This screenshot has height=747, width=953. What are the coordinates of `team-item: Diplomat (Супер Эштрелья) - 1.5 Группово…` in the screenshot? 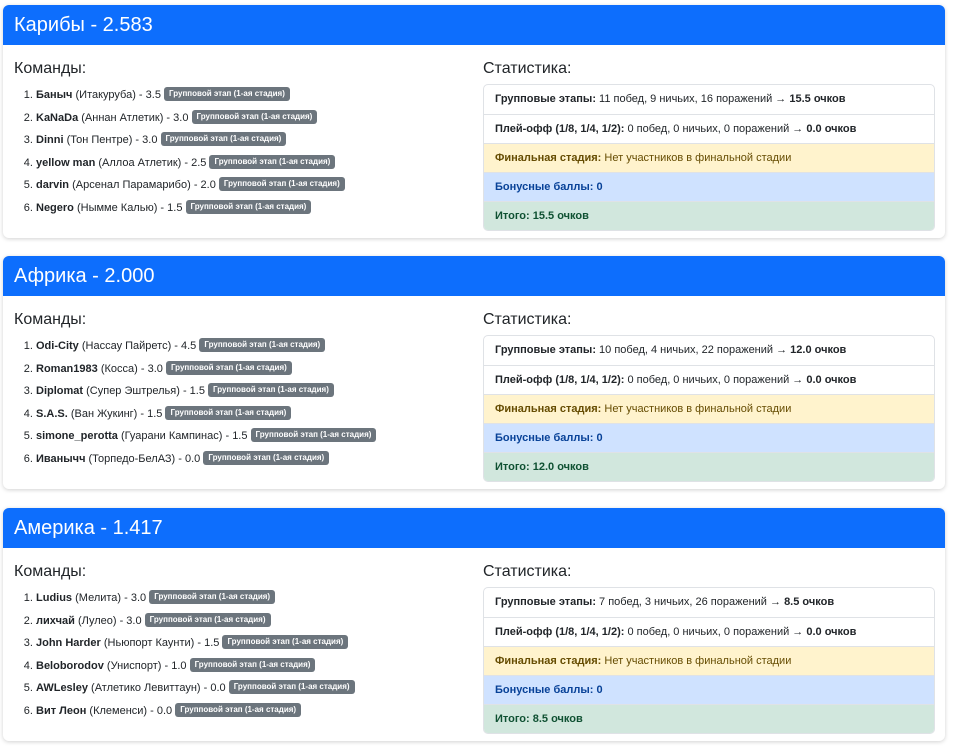 It's located at (252, 391).